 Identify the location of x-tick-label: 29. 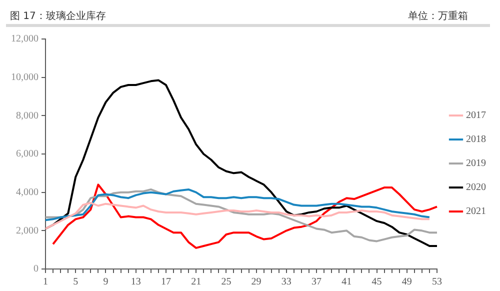
(256, 282).